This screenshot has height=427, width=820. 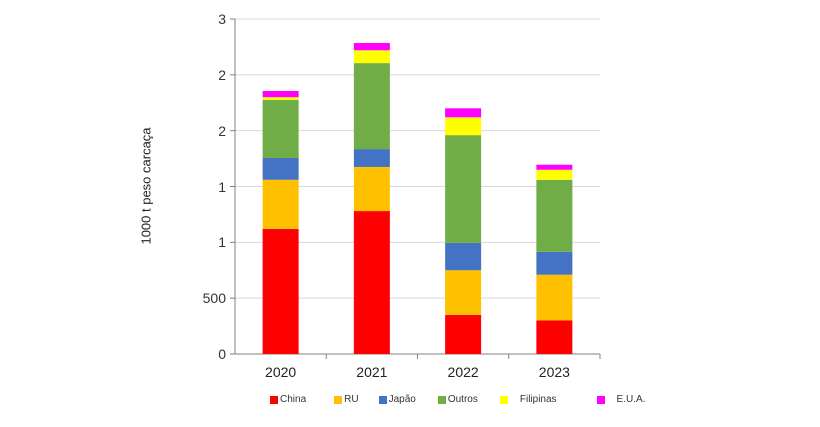 I want to click on y-axis-label: 1000 t peso carcaça, so click(x=146, y=186).